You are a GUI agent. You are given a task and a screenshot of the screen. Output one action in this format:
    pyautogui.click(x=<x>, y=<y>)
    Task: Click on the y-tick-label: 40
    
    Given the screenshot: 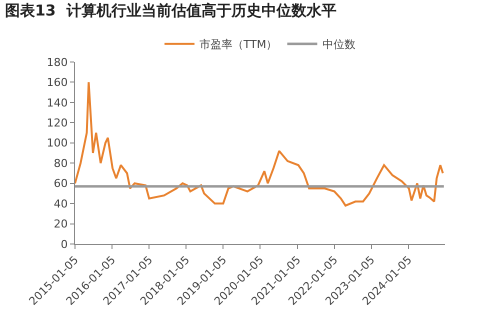 What is the action you would take?
    pyautogui.click(x=61, y=203)
    